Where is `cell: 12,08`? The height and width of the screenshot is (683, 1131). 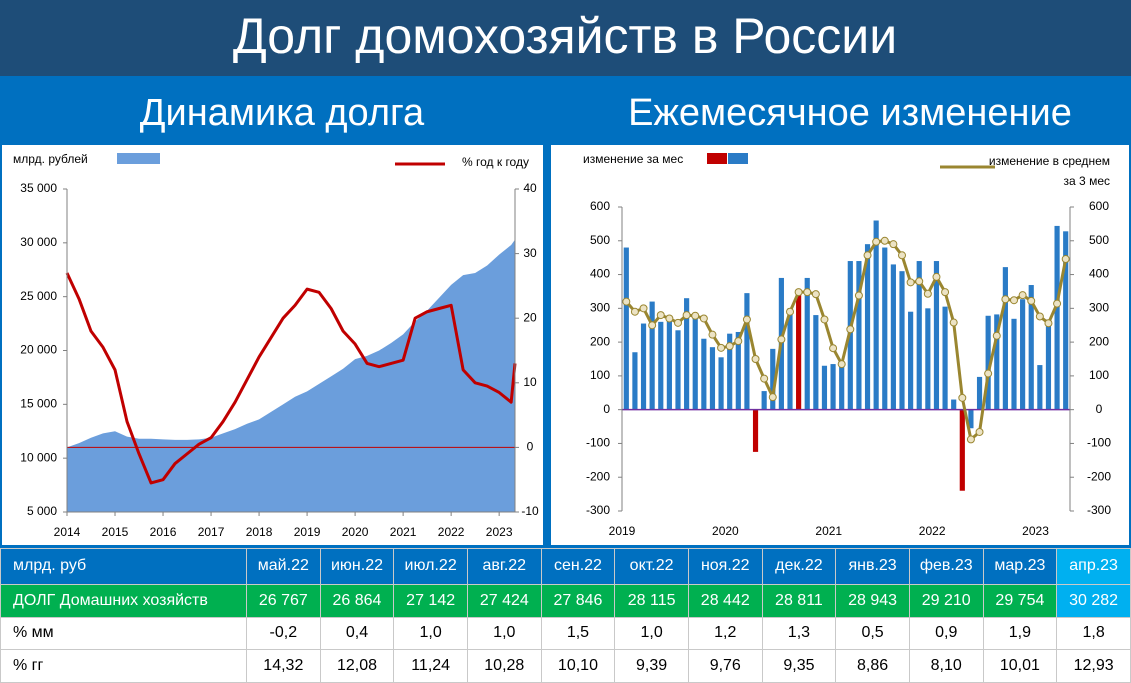 cell: 12,08 is located at coordinates (357, 666).